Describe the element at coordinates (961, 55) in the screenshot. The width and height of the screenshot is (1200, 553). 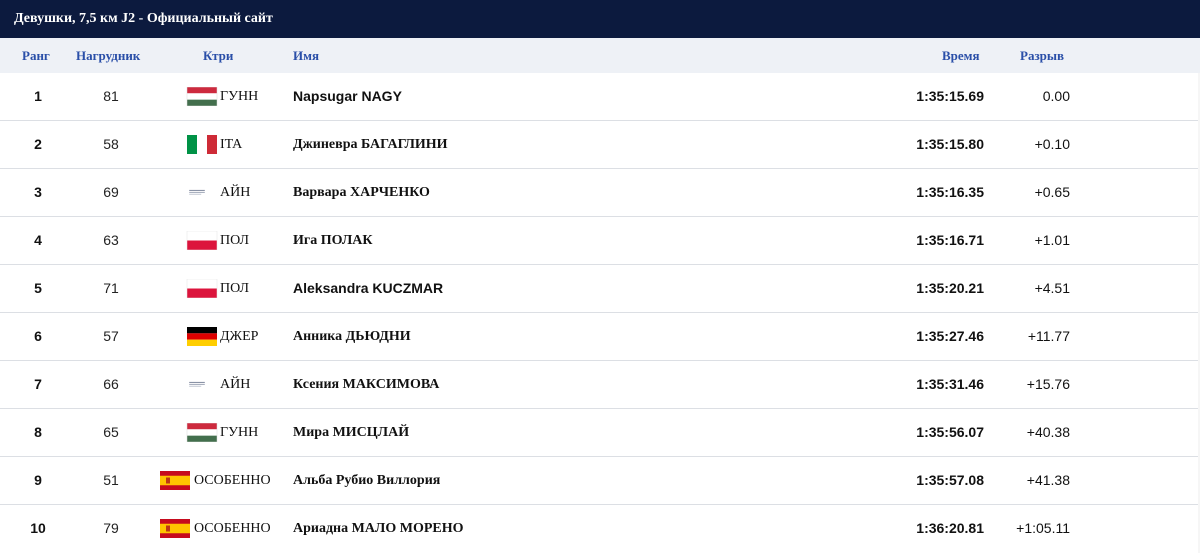
I see `header-time: Время` at that location.